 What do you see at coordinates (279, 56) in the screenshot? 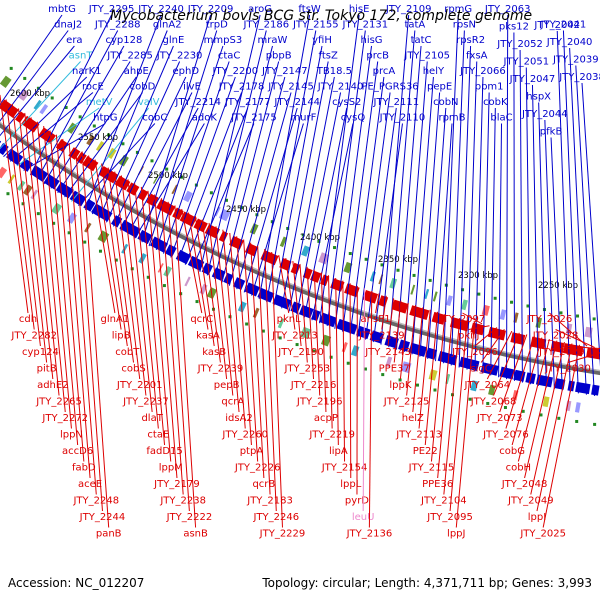
I see `forward-gene-label: pbpB` at bounding box center [279, 56].